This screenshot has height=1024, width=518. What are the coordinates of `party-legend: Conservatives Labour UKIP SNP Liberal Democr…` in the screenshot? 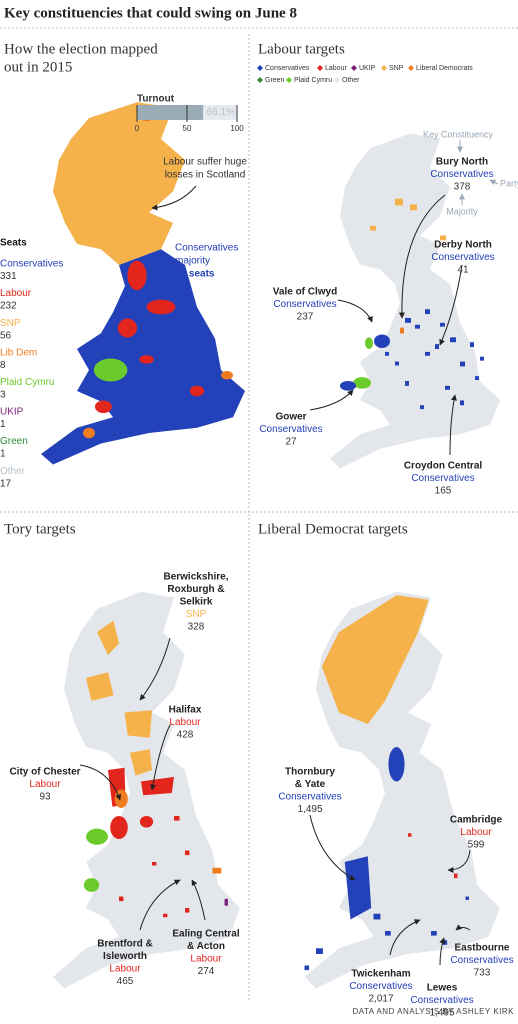 It's located at (365, 74).